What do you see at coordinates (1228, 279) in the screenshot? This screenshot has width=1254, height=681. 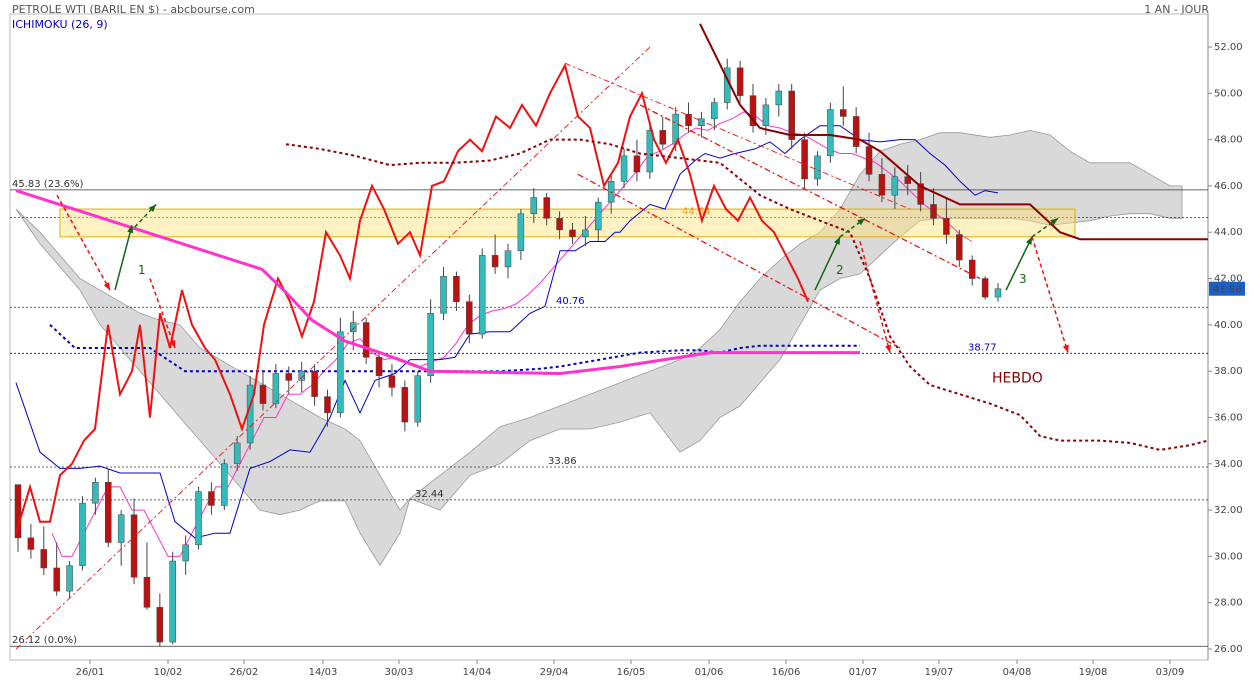 I see `y-tick-label: 42.00` at bounding box center [1228, 279].